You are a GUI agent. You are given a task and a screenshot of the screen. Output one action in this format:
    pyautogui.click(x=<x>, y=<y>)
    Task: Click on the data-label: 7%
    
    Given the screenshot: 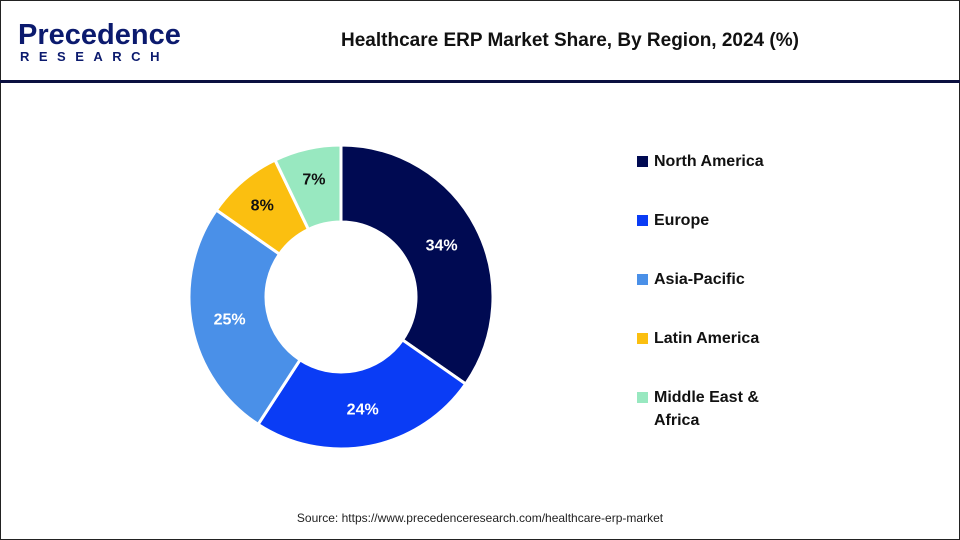 What is the action you would take?
    pyautogui.click(x=313, y=180)
    